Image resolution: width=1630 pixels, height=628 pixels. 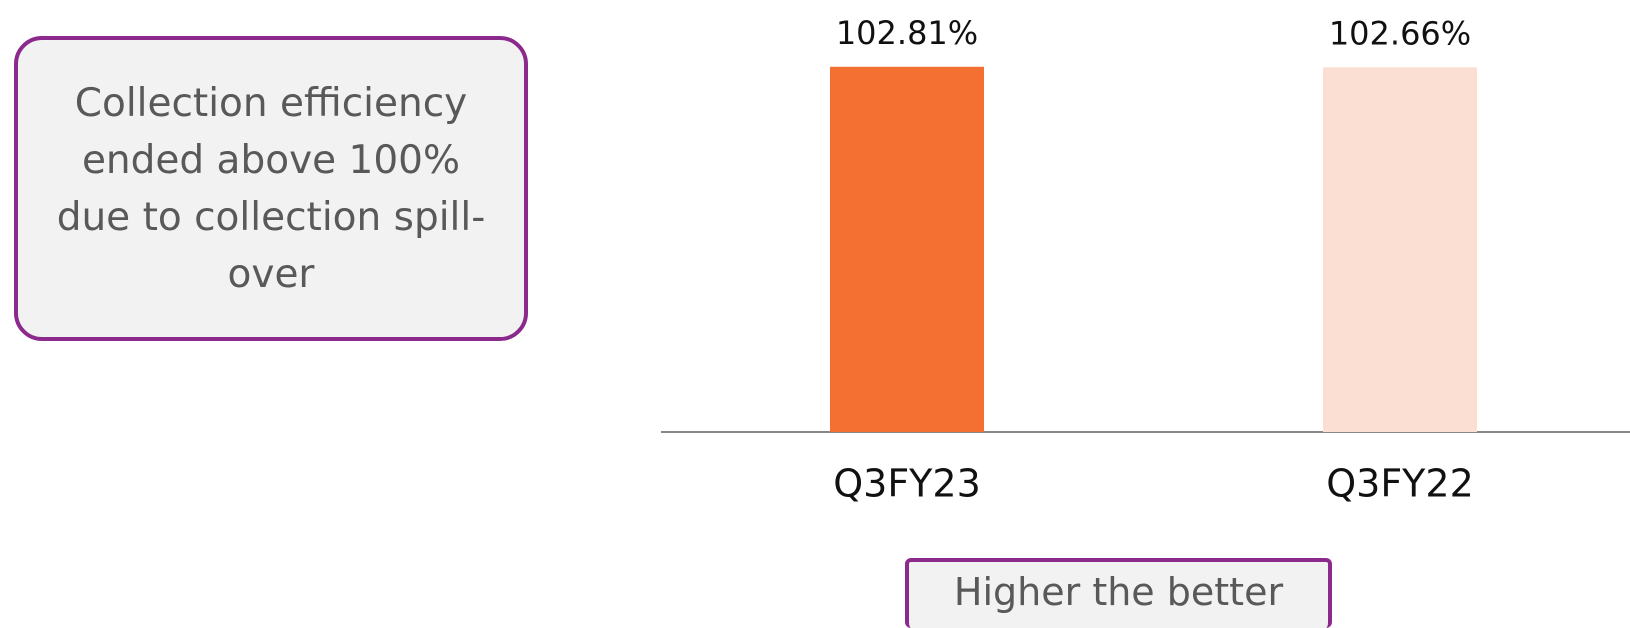 I want to click on x-tick-label: Q3FY22, so click(x=1400, y=484).